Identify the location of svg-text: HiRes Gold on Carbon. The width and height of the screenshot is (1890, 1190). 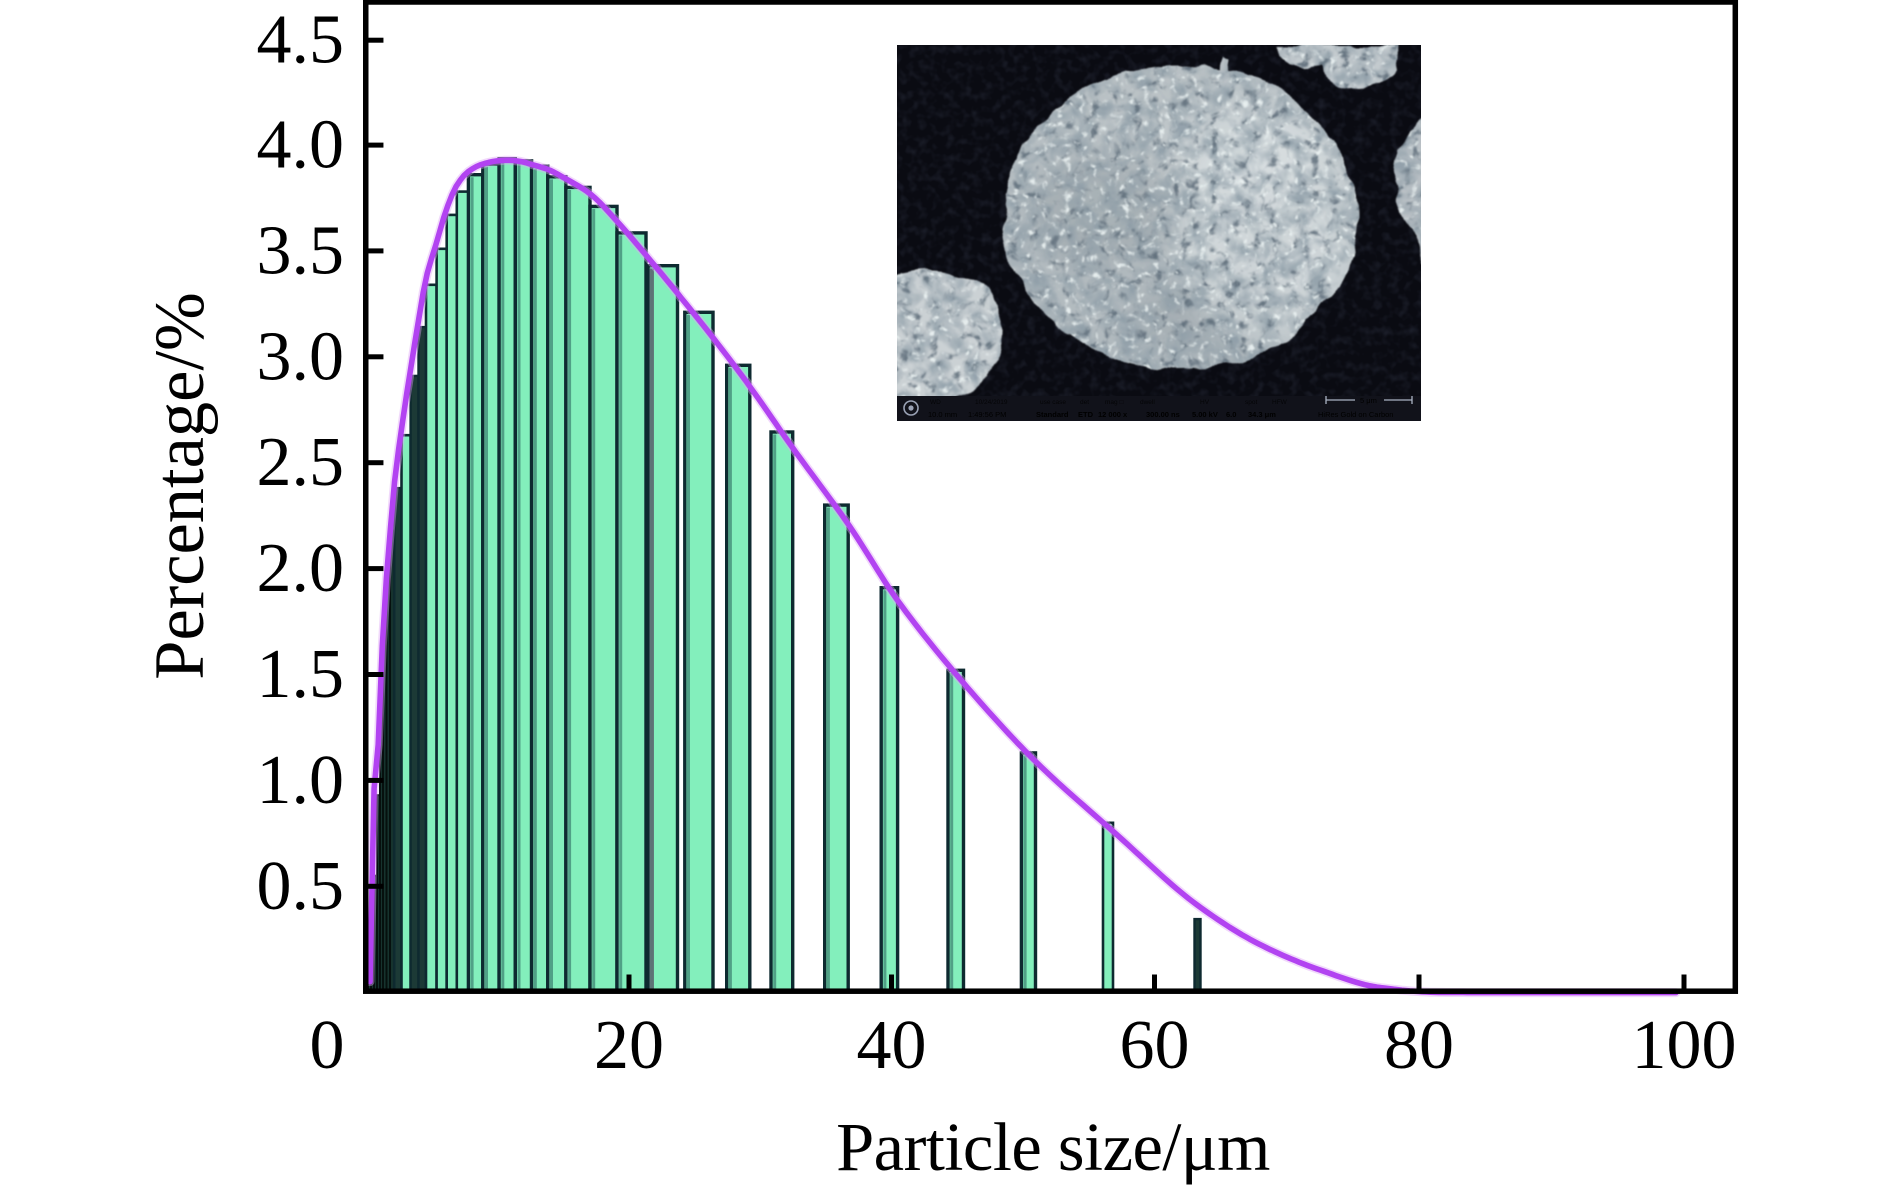
(1355, 414).